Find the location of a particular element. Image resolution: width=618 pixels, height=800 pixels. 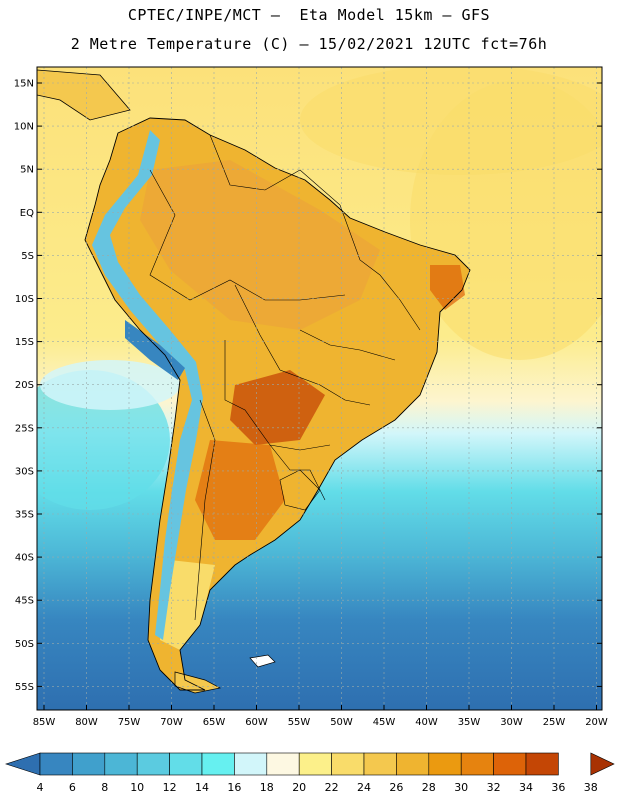

colorbar-label: 36 is located at coordinates (558, 787).